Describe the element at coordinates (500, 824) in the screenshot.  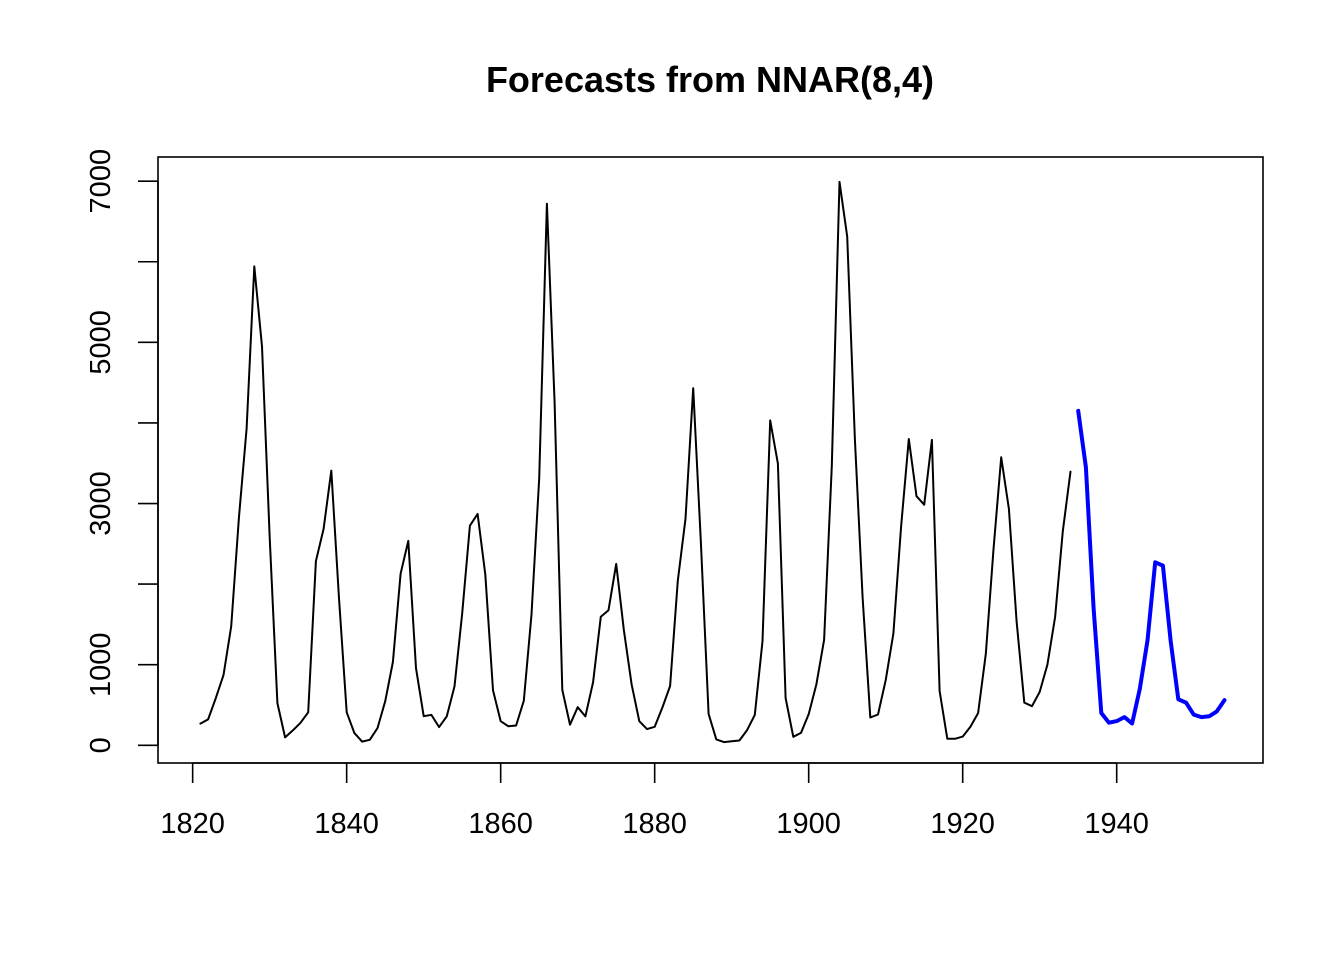
I see `x-tick-label: 1860` at that location.